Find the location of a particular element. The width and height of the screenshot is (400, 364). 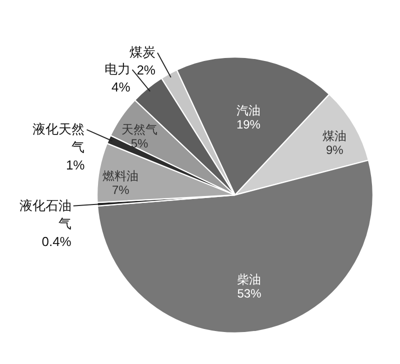

data-label: 53% is located at coordinates (249, 293).